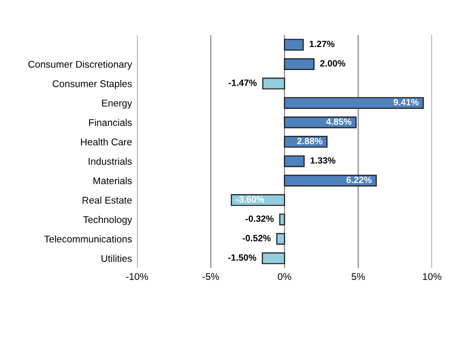  What do you see at coordinates (242, 83) in the screenshot?
I see `data-label: -1.47%` at bounding box center [242, 83].